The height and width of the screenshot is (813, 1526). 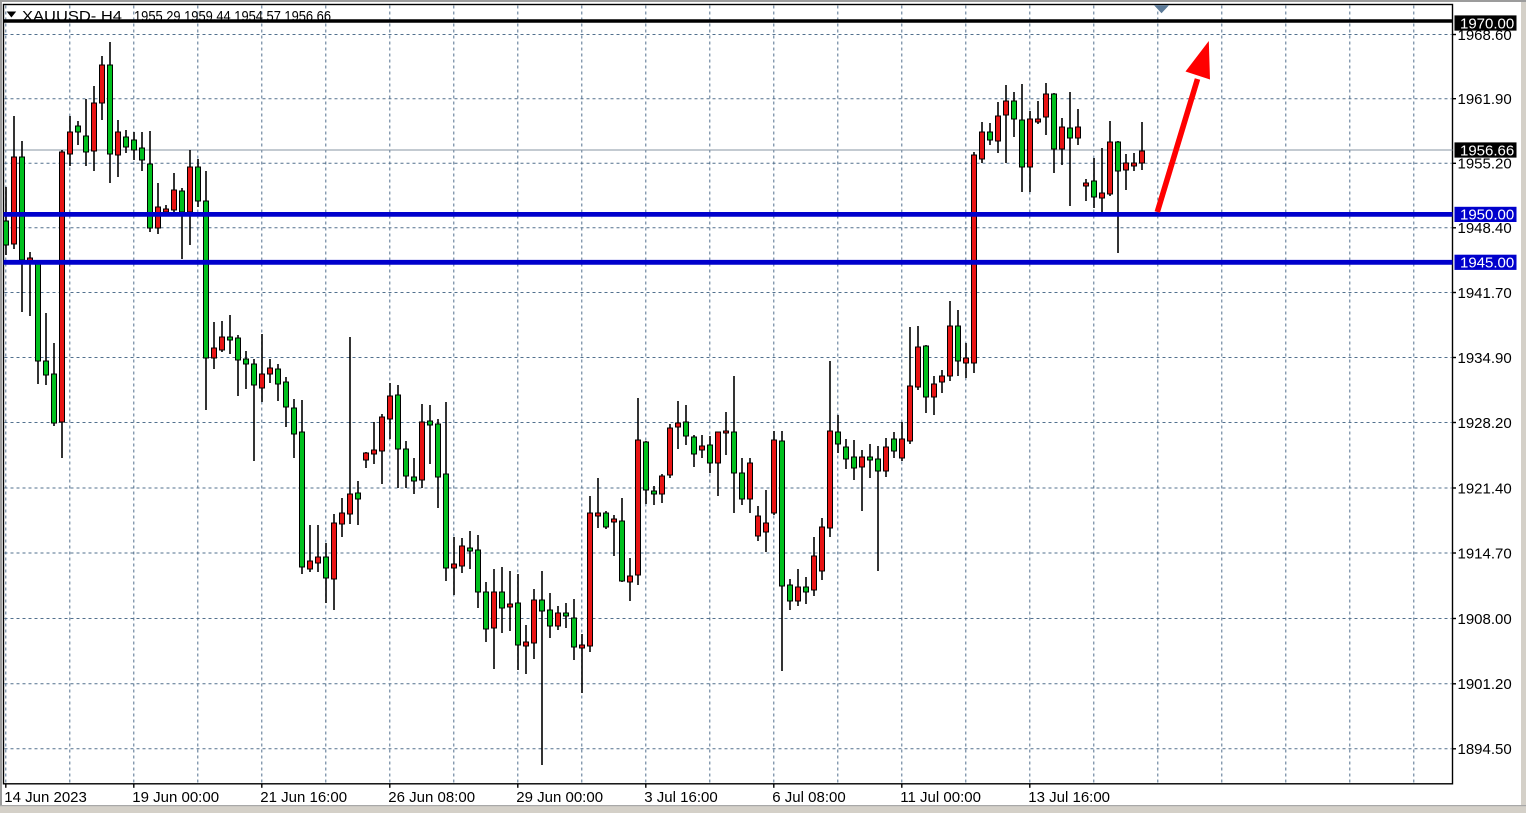 What do you see at coordinates (1487, 23) in the screenshot?
I see `svg-text: 1970.00` at bounding box center [1487, 23].